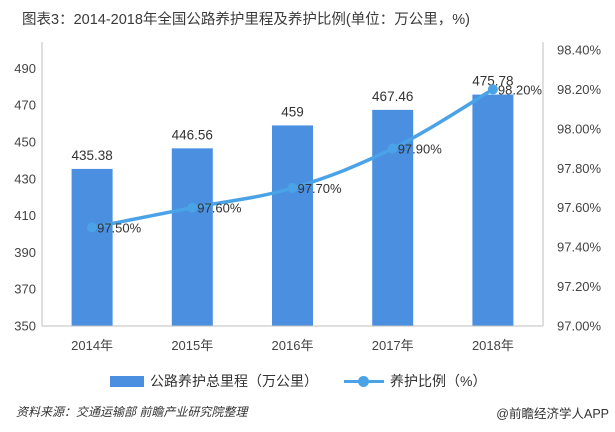  I want to click on left-y-axis: 350 370 390 410 430 450 470 490, so click(28, 188).